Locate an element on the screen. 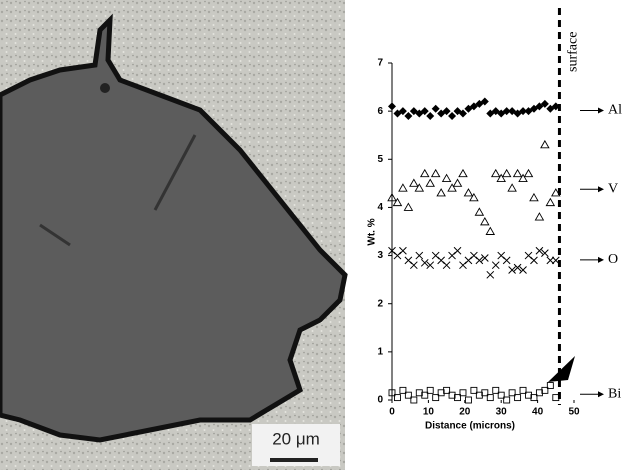 This screenshot has height=475, width=624. y-axis-title: Wt. % is located at coordinates (372, 231).